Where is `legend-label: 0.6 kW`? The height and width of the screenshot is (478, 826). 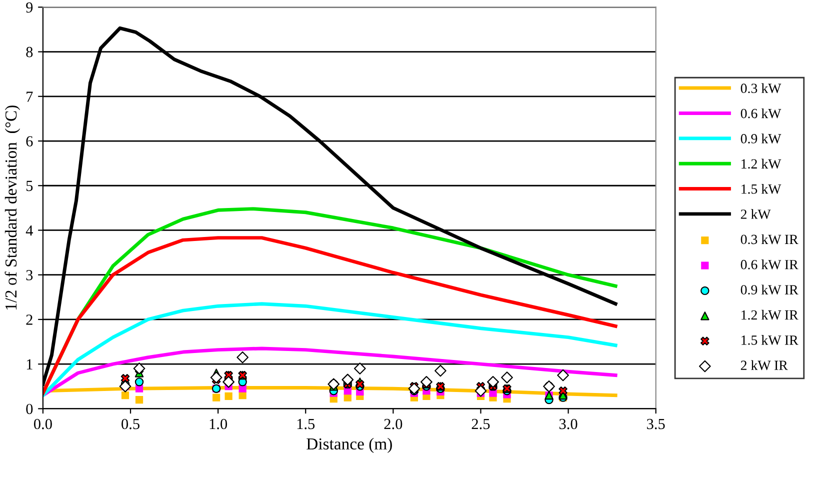
legend-label: 0.6 kW is located at coordinates (761, 113).